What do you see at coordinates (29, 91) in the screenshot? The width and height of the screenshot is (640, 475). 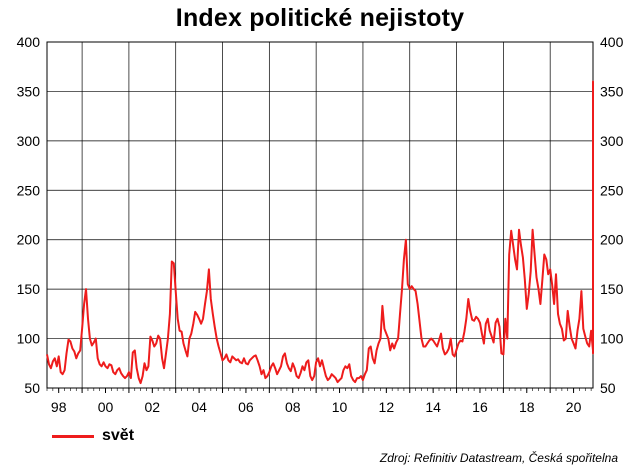 I see `y-tick-label-left: 350` at bounding box center [29, 91].